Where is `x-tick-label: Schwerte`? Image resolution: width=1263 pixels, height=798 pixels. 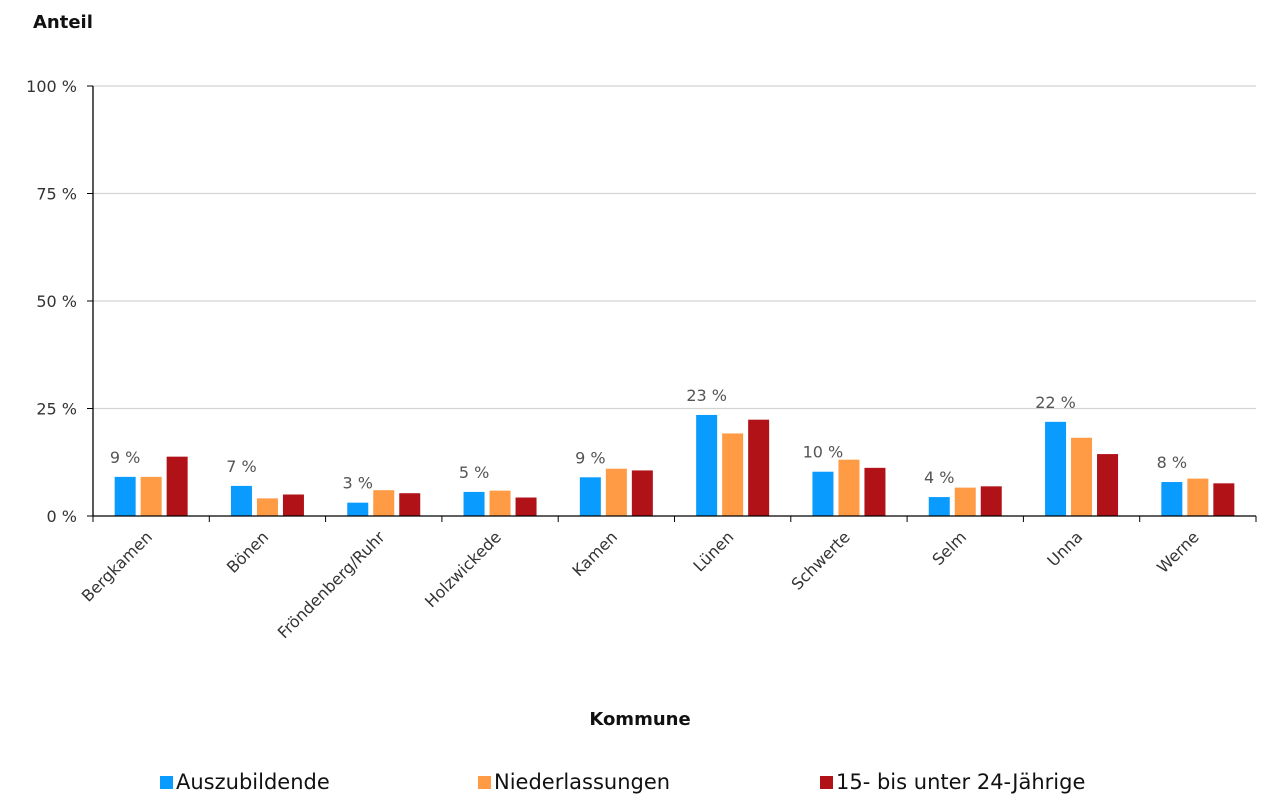 x-tick-label: Schwerte is located at coordinates (821, 560).